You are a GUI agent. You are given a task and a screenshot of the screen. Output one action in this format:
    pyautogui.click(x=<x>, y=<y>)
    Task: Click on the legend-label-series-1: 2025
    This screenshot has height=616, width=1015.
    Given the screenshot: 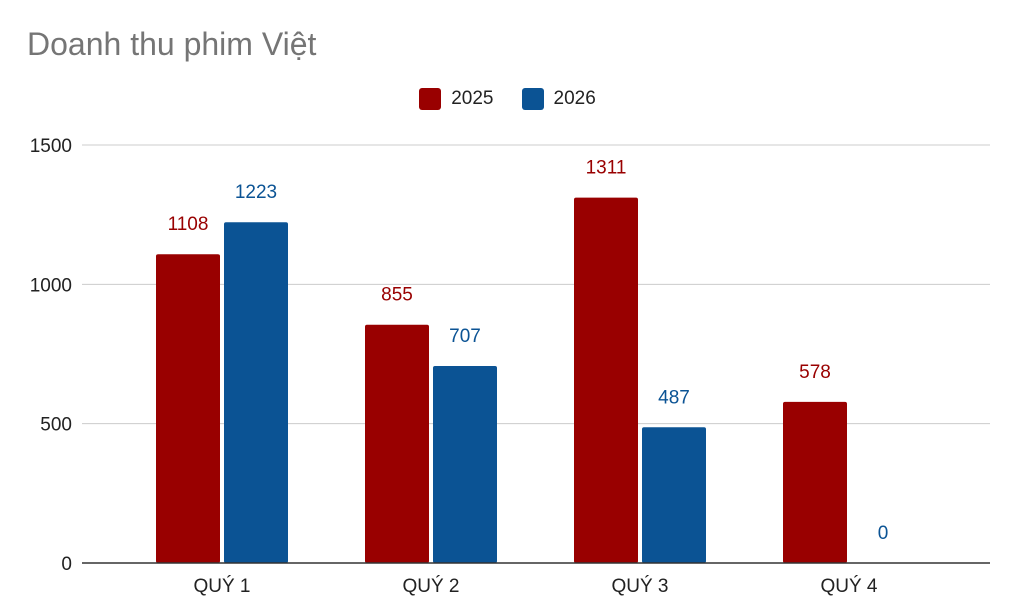 What is the action you would take?
    pyautogui.click(x=472, y=98)
    